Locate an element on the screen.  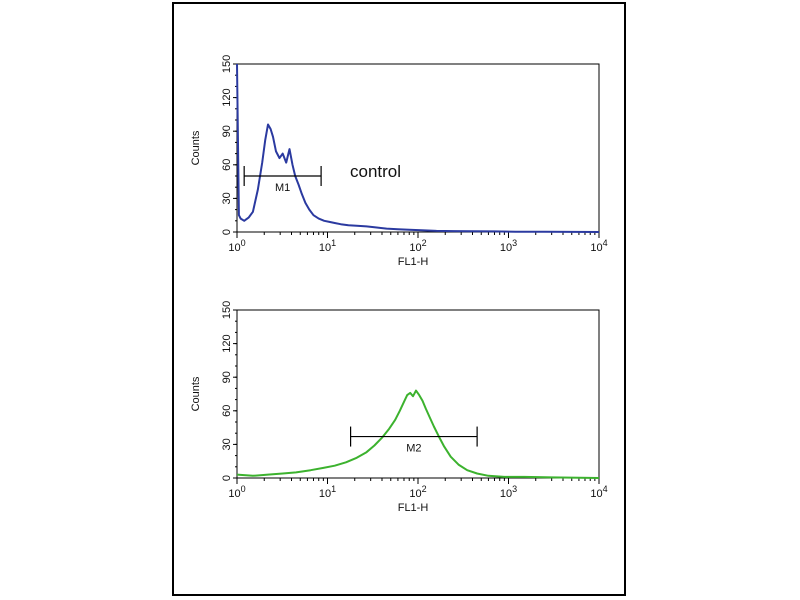
plot-area is located at coordinates (418, 148).